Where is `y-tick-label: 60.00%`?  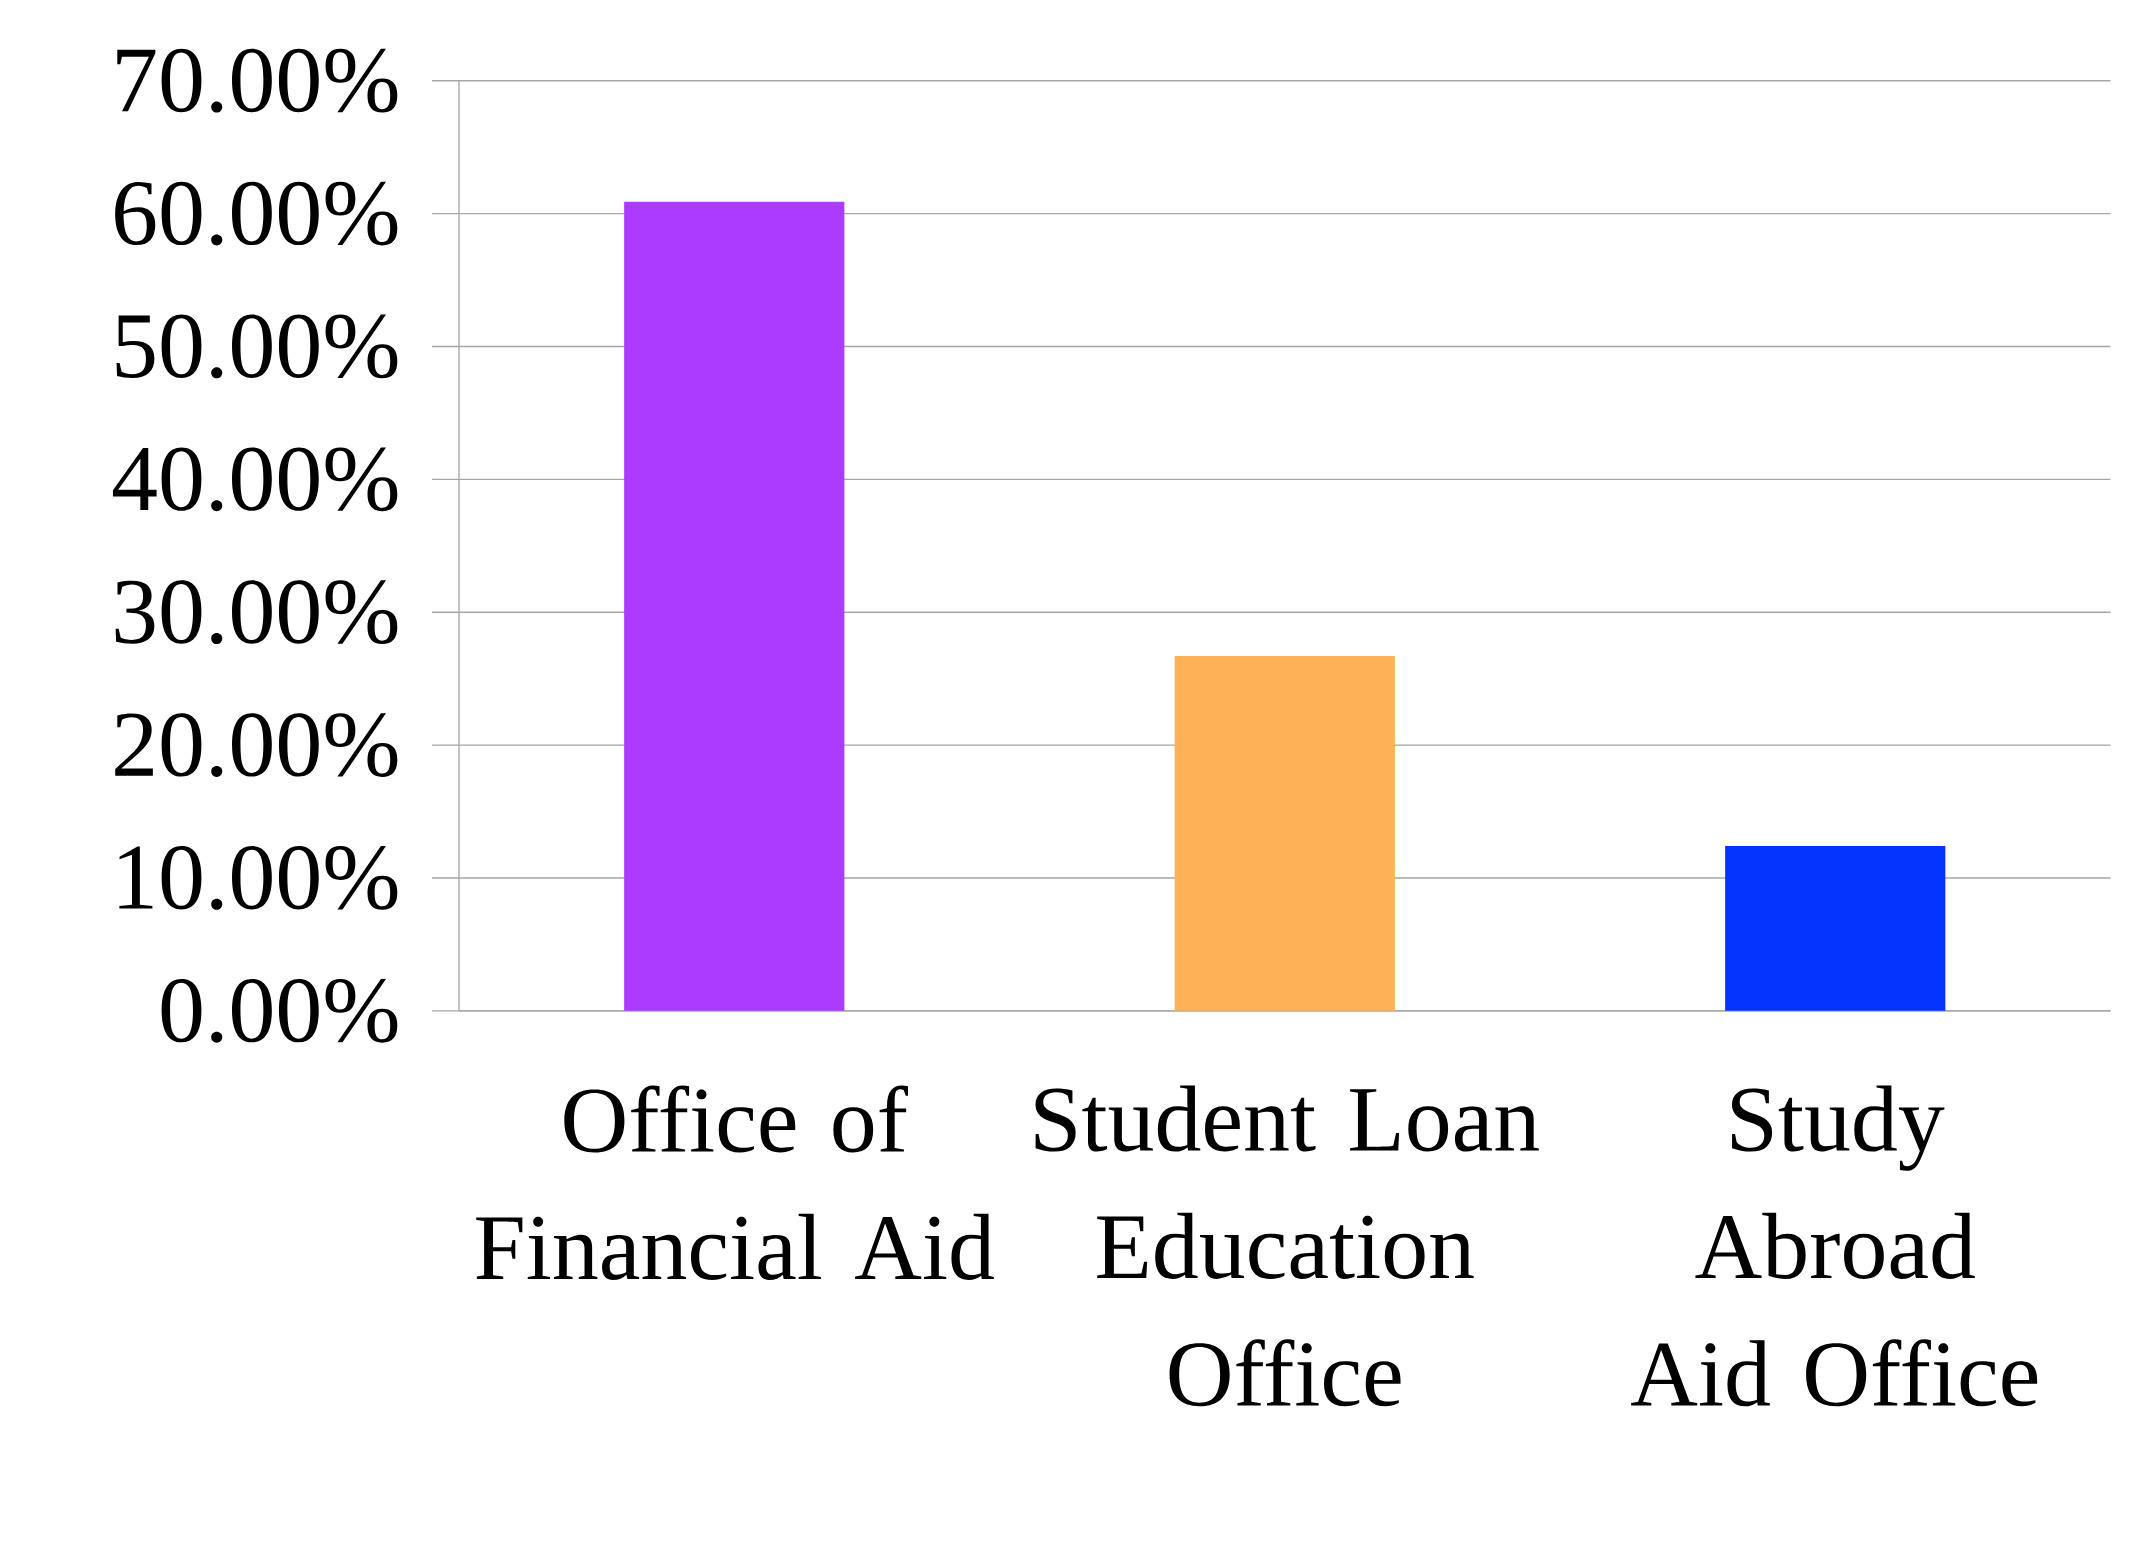 y-tick-label: 60.00% is located at coordinates (256, 213).